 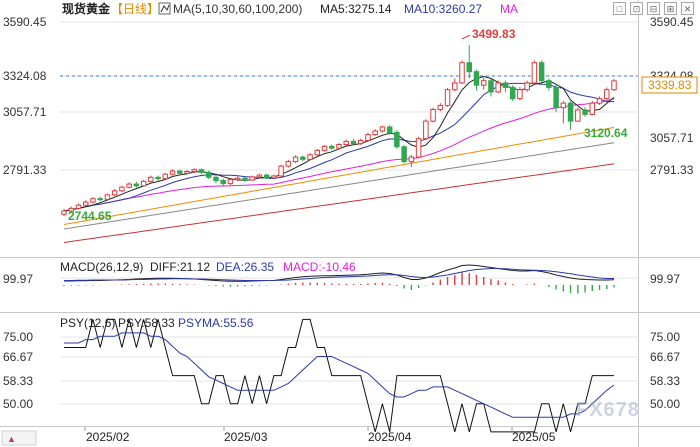 I want to click on psy-y-66-left: 66.67, so click(x=18, y=357).